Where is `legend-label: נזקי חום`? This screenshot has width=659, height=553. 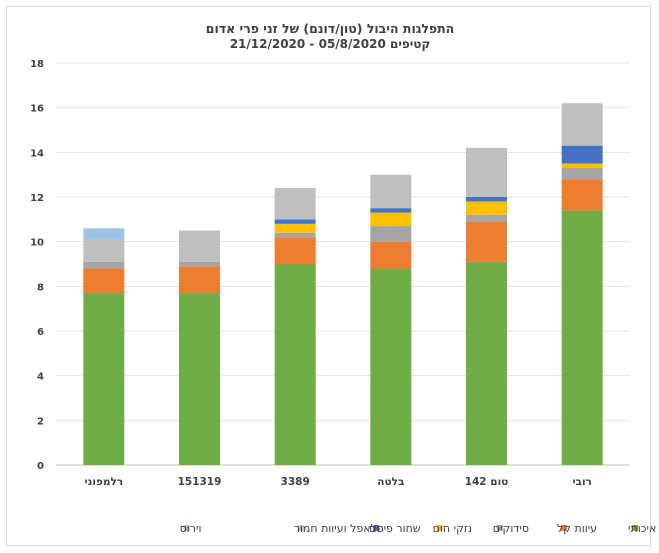 legend-label: נזקי חום is located at coordinates (452, 528).